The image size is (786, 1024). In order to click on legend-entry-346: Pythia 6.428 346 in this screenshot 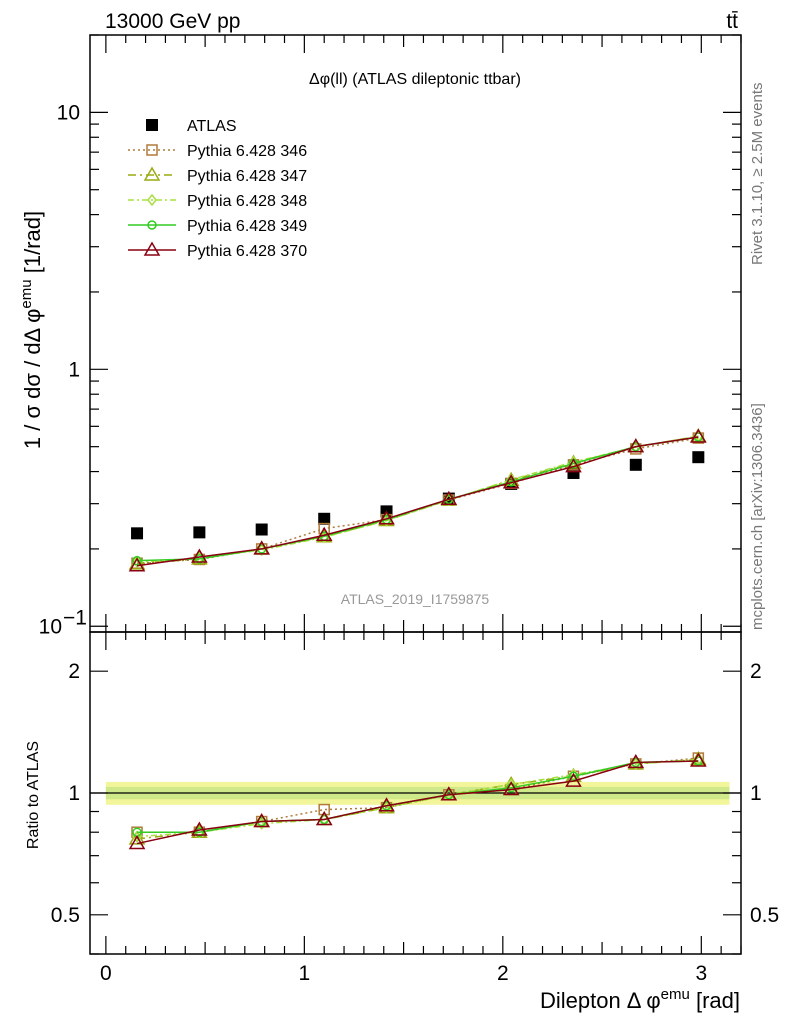, I will do `click(217, 151)`.